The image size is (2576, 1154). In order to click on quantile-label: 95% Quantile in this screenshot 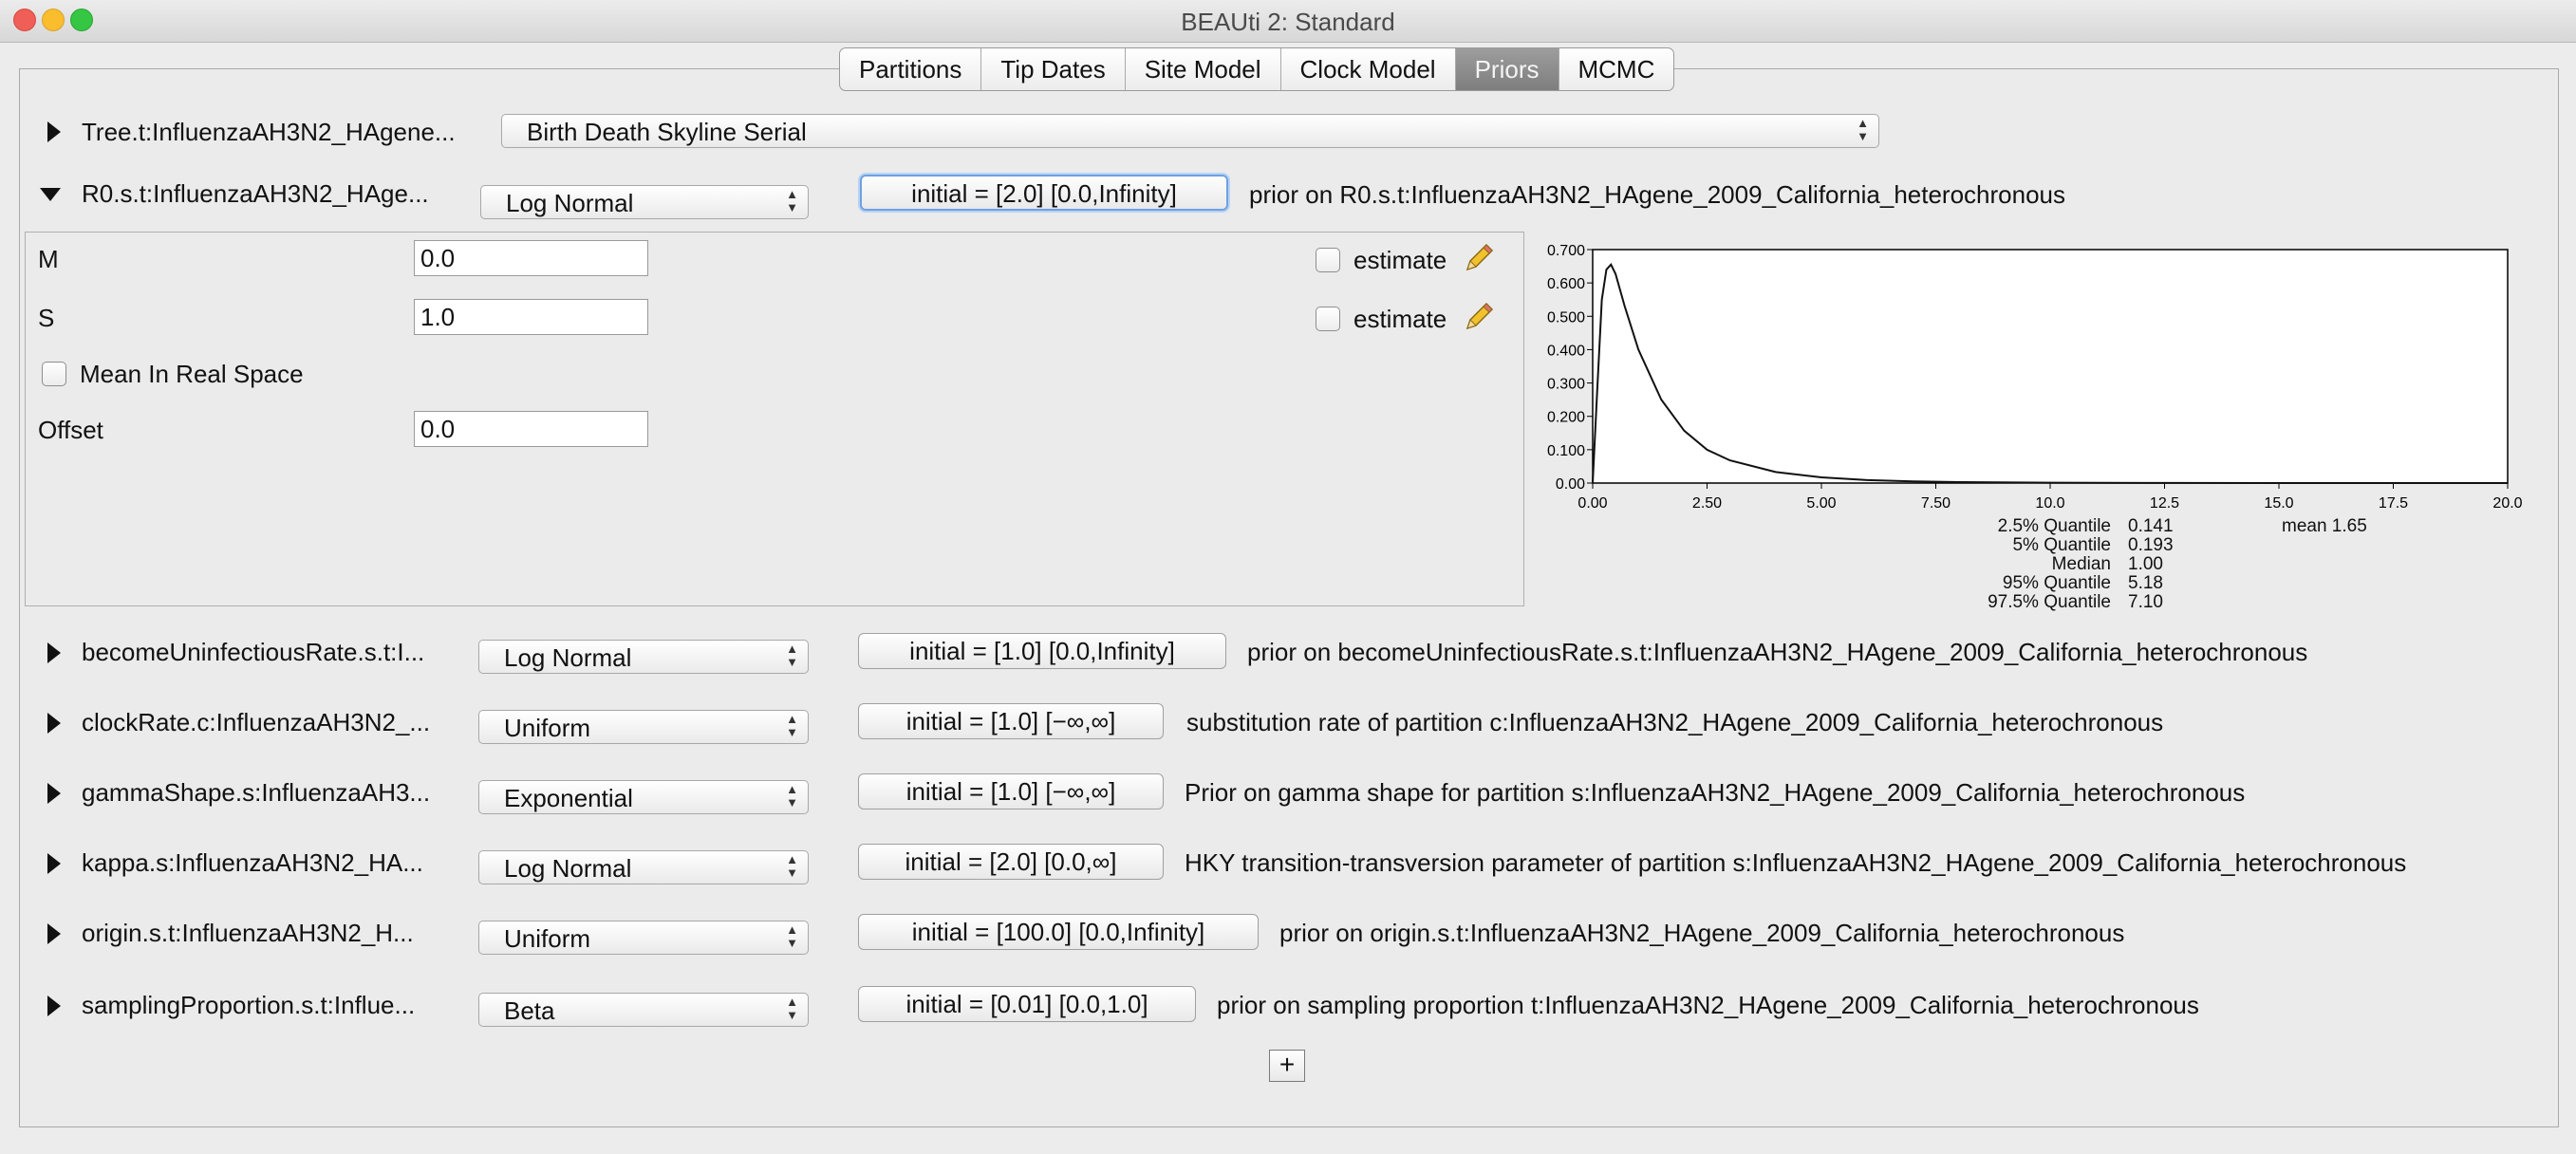, I will do `click(2057, 583)`.